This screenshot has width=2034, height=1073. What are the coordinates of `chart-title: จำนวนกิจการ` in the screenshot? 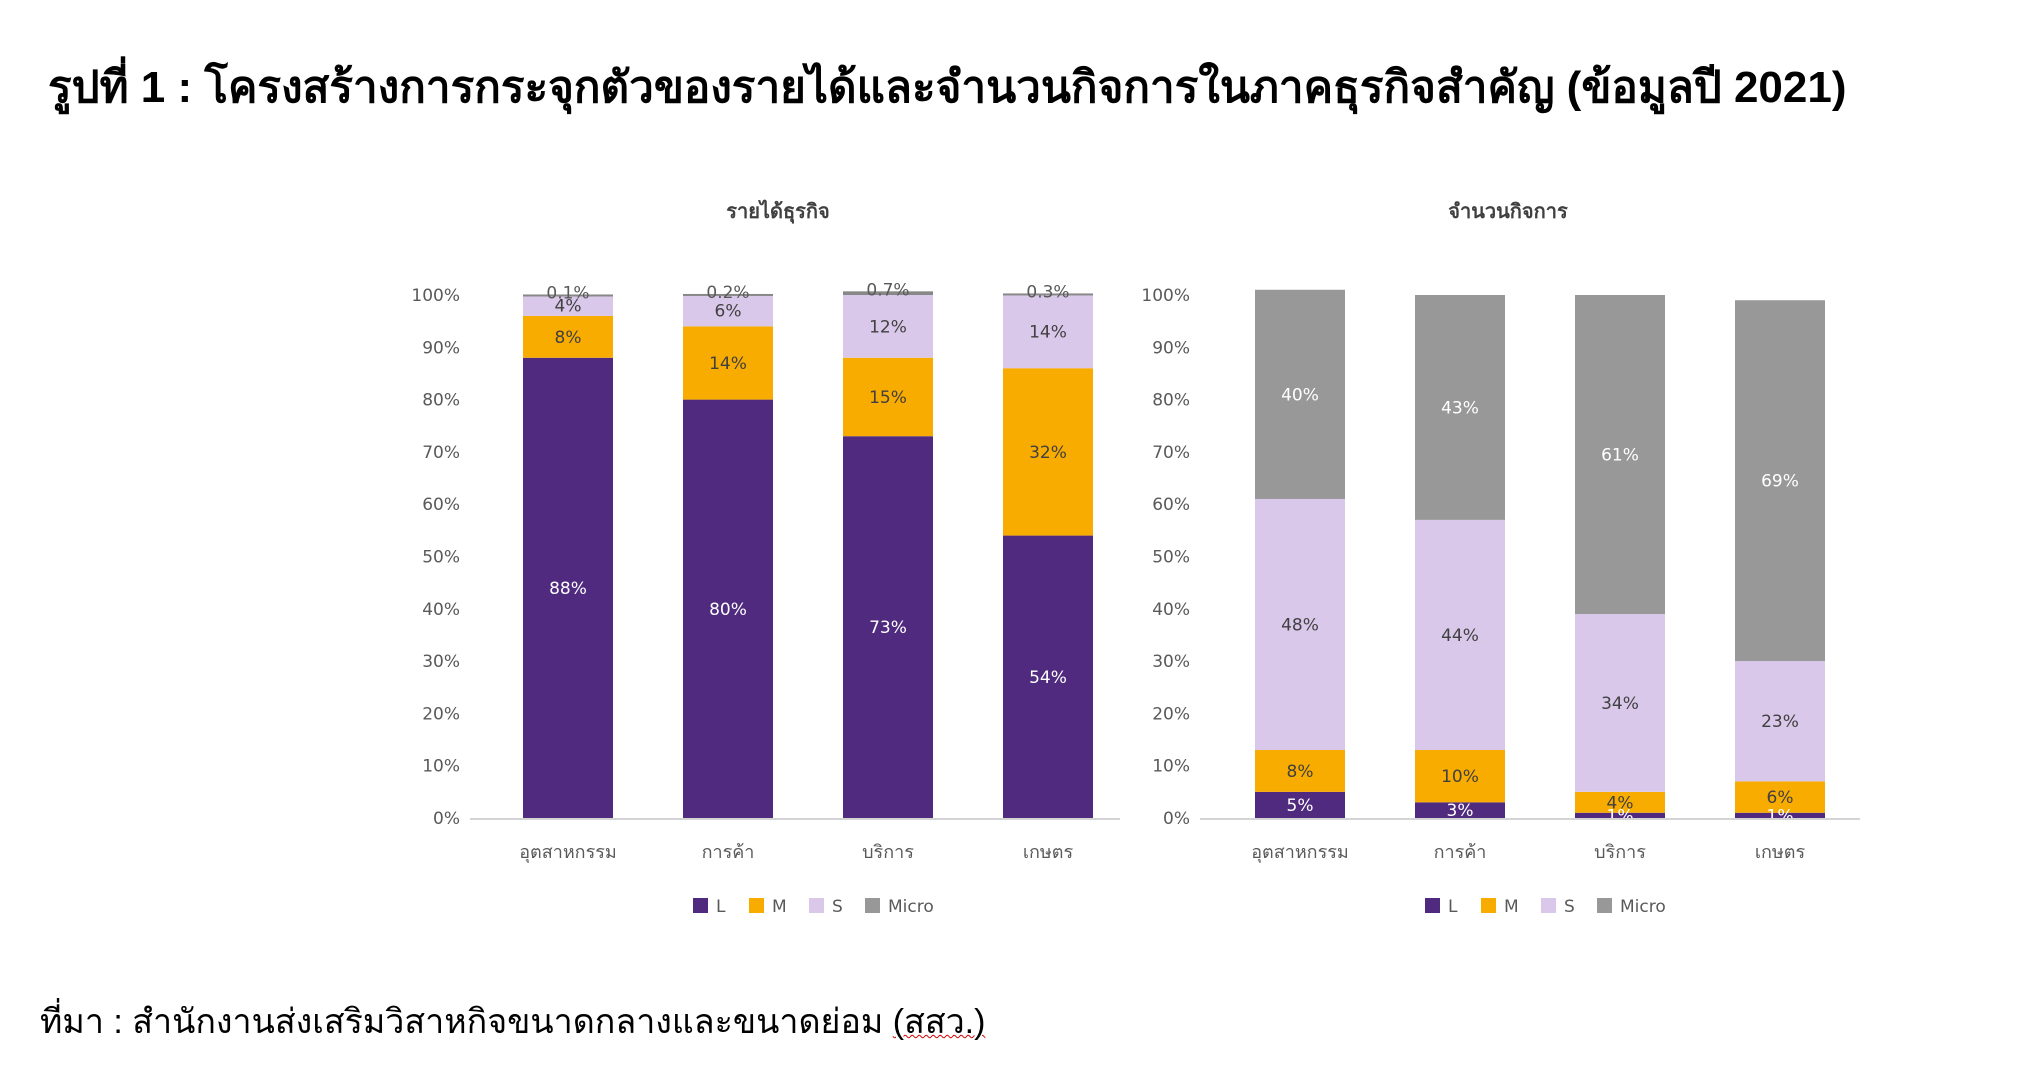 It's located at (1508, 211).